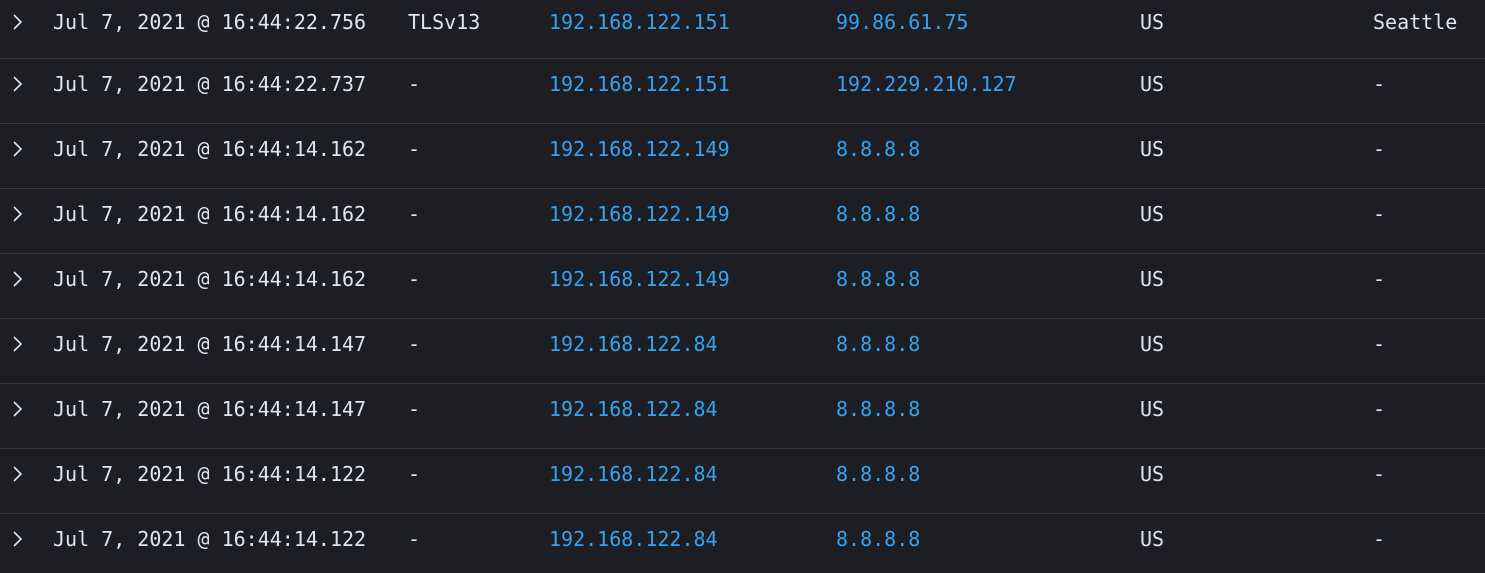 This screenshot has width=1485, height=573. What do you see at coordinates (902, 22) in the screenshot?
I see `destination-ip-link: 99.86.61.75` at bounding box center [902, 22].